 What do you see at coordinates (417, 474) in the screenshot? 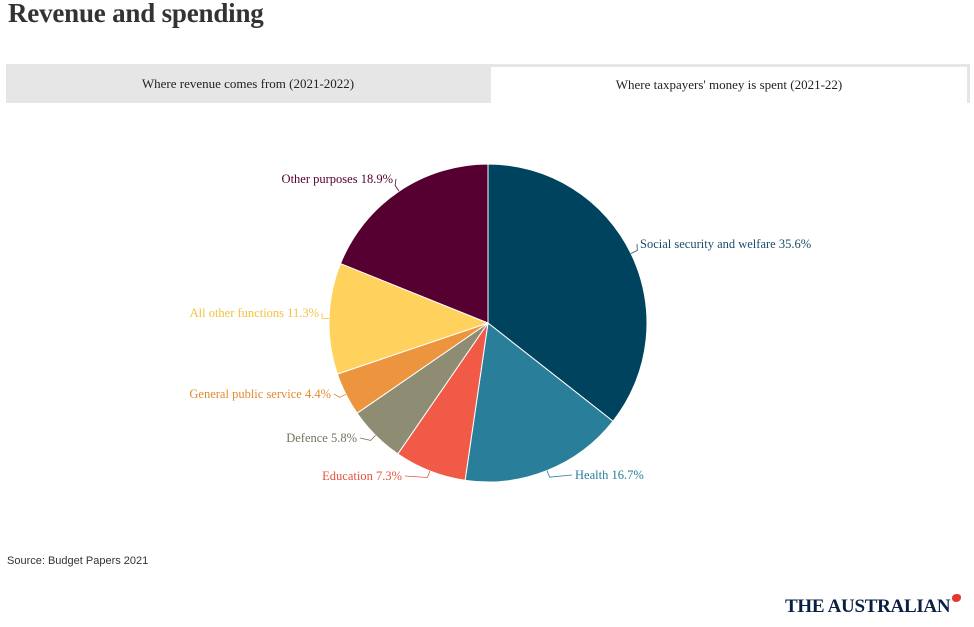
I see `pie-leader-line-education` at bounding box center [417, 474].